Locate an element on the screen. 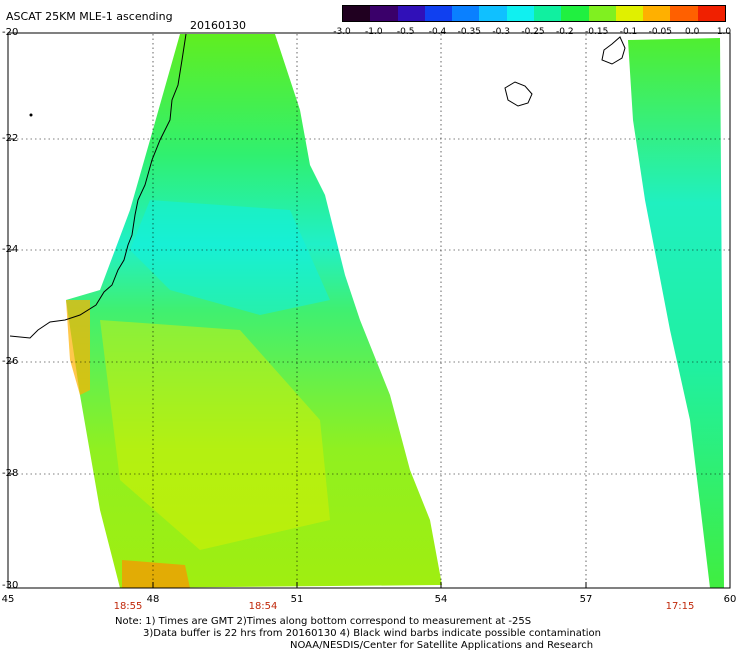 Image resolution: width=740 pixels, height=651 pixels. color-scale-tick-label: -0.35 is located at coordinates (469, 32).